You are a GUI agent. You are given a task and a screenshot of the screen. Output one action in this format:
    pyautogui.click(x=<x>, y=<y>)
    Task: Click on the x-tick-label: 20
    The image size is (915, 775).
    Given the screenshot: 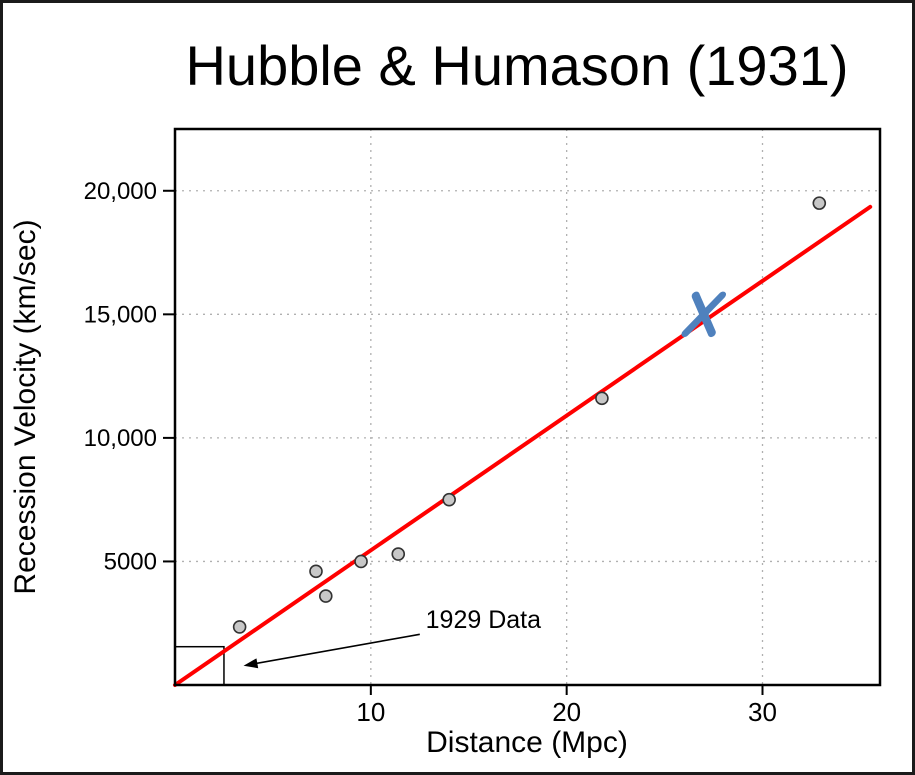 What is the action you would take?
    pyautogui.click(x=566, y=712)
    